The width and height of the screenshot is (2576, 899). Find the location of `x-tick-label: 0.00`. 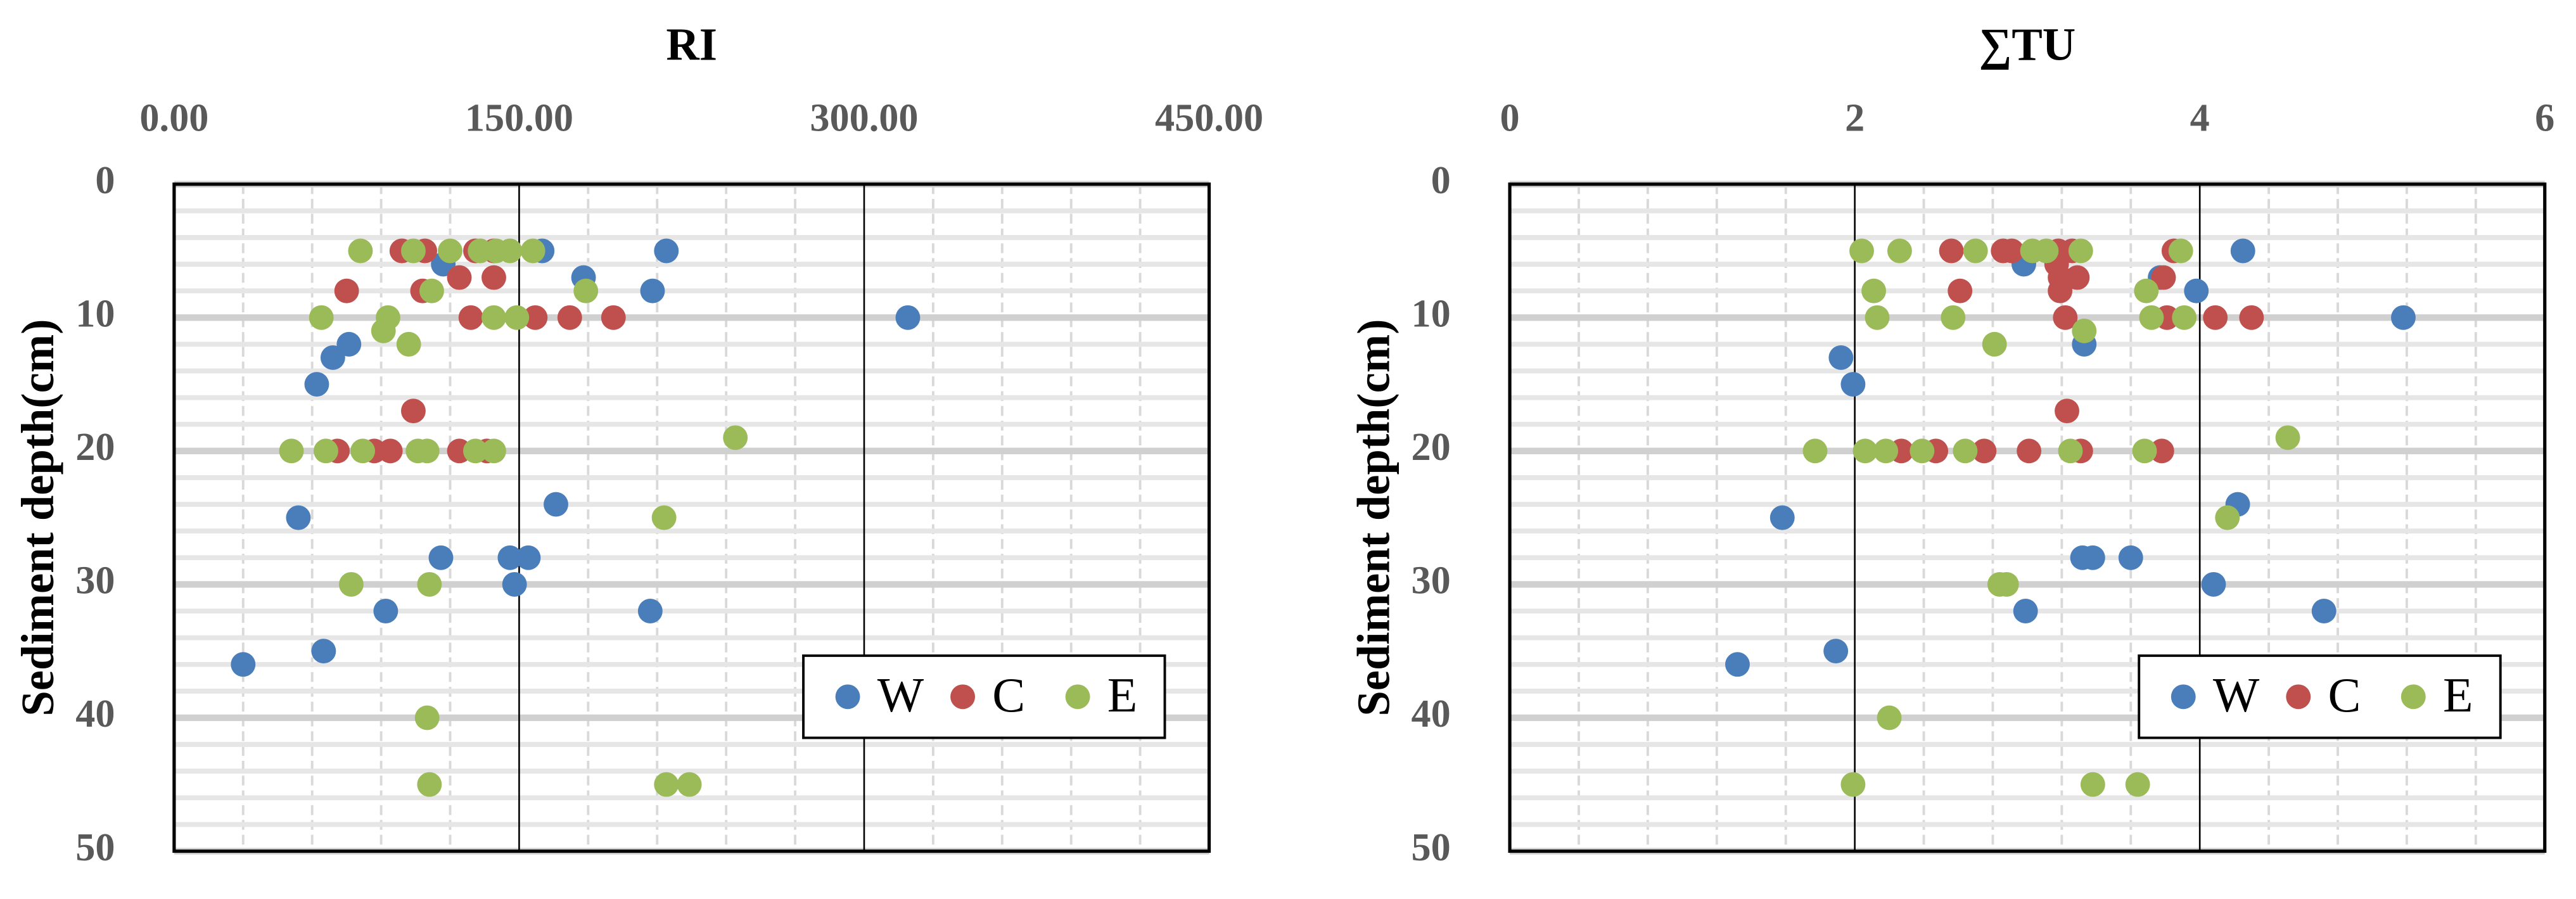

x-tick-label: 0.00 is located at coordinates (174, 117).